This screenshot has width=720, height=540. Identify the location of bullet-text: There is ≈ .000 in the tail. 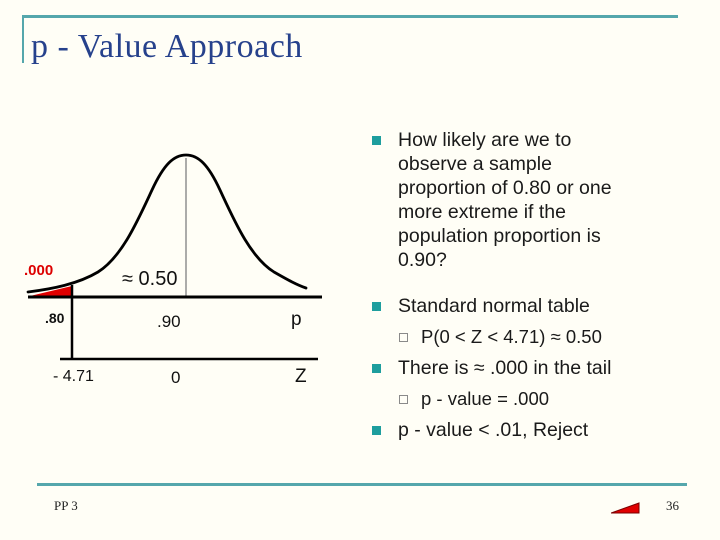
(505, 368).